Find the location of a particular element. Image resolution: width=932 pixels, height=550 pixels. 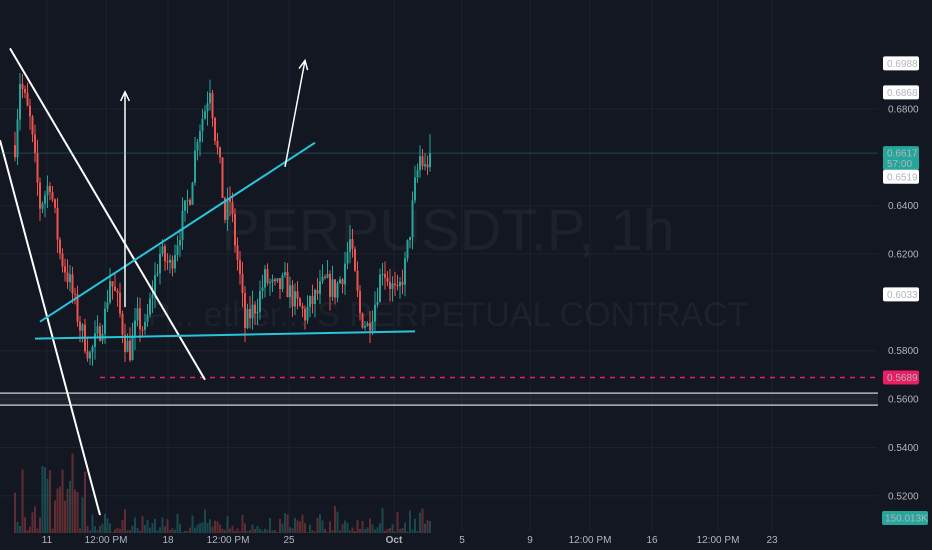

price-tick-label: 0.5200 is located at coordinates (903, 496).